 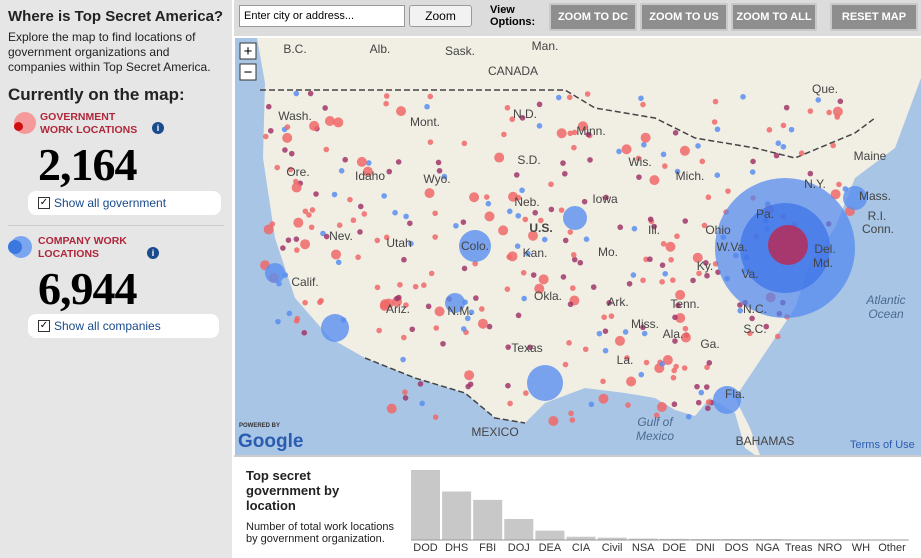 What do you see at coordinates (877, 216) in the screenshot?
I see `map-label: R.I.` at bounding box center [877, 216].